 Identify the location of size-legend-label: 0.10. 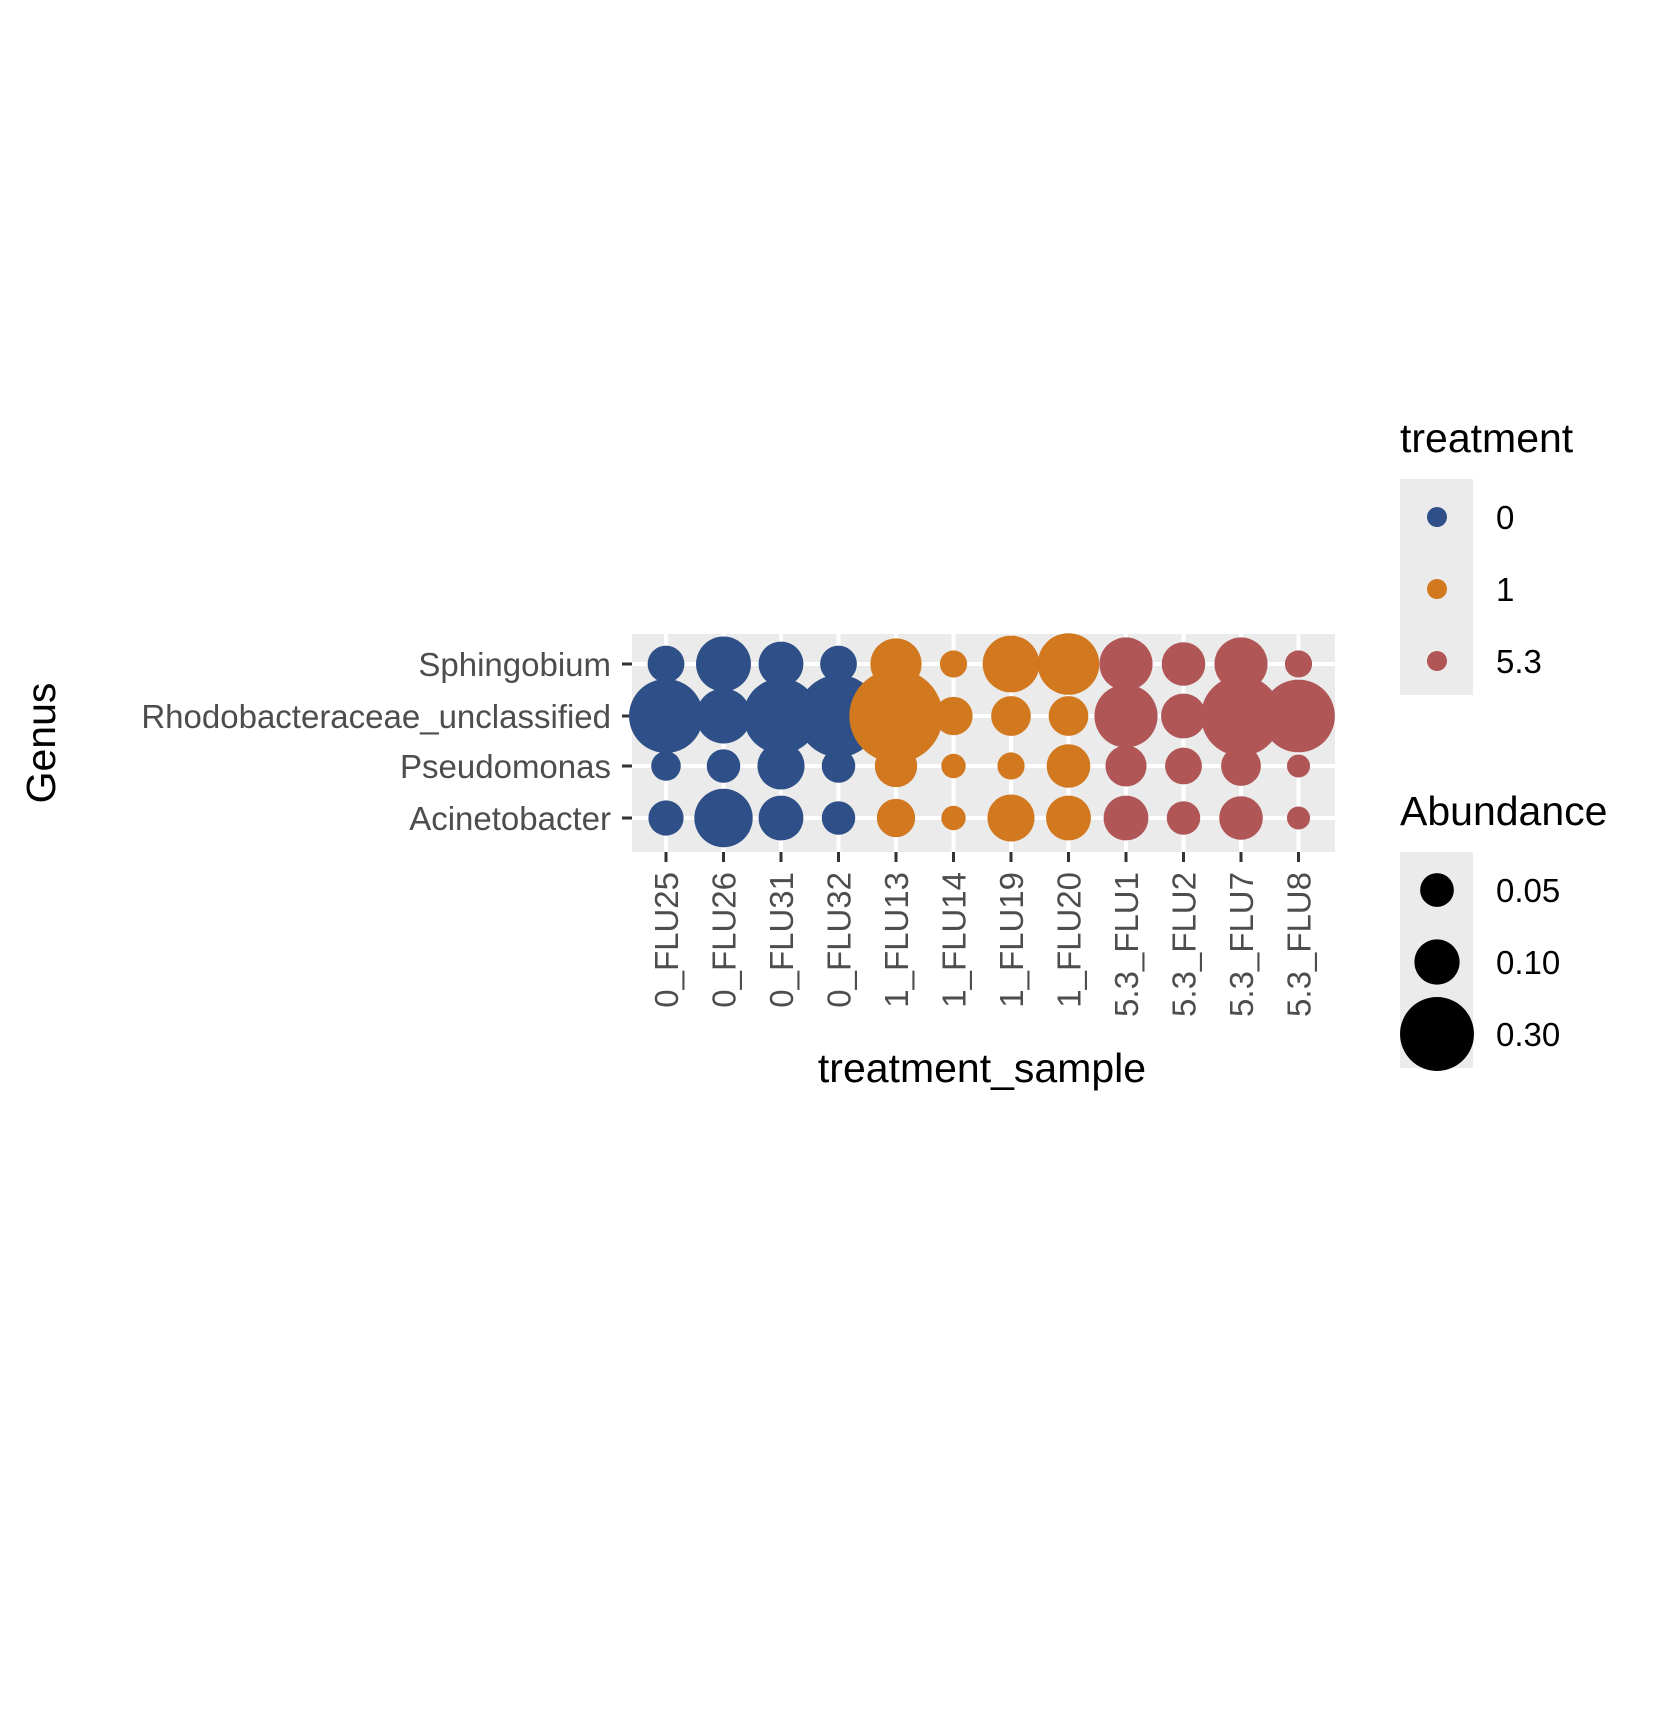
(1528, 962).